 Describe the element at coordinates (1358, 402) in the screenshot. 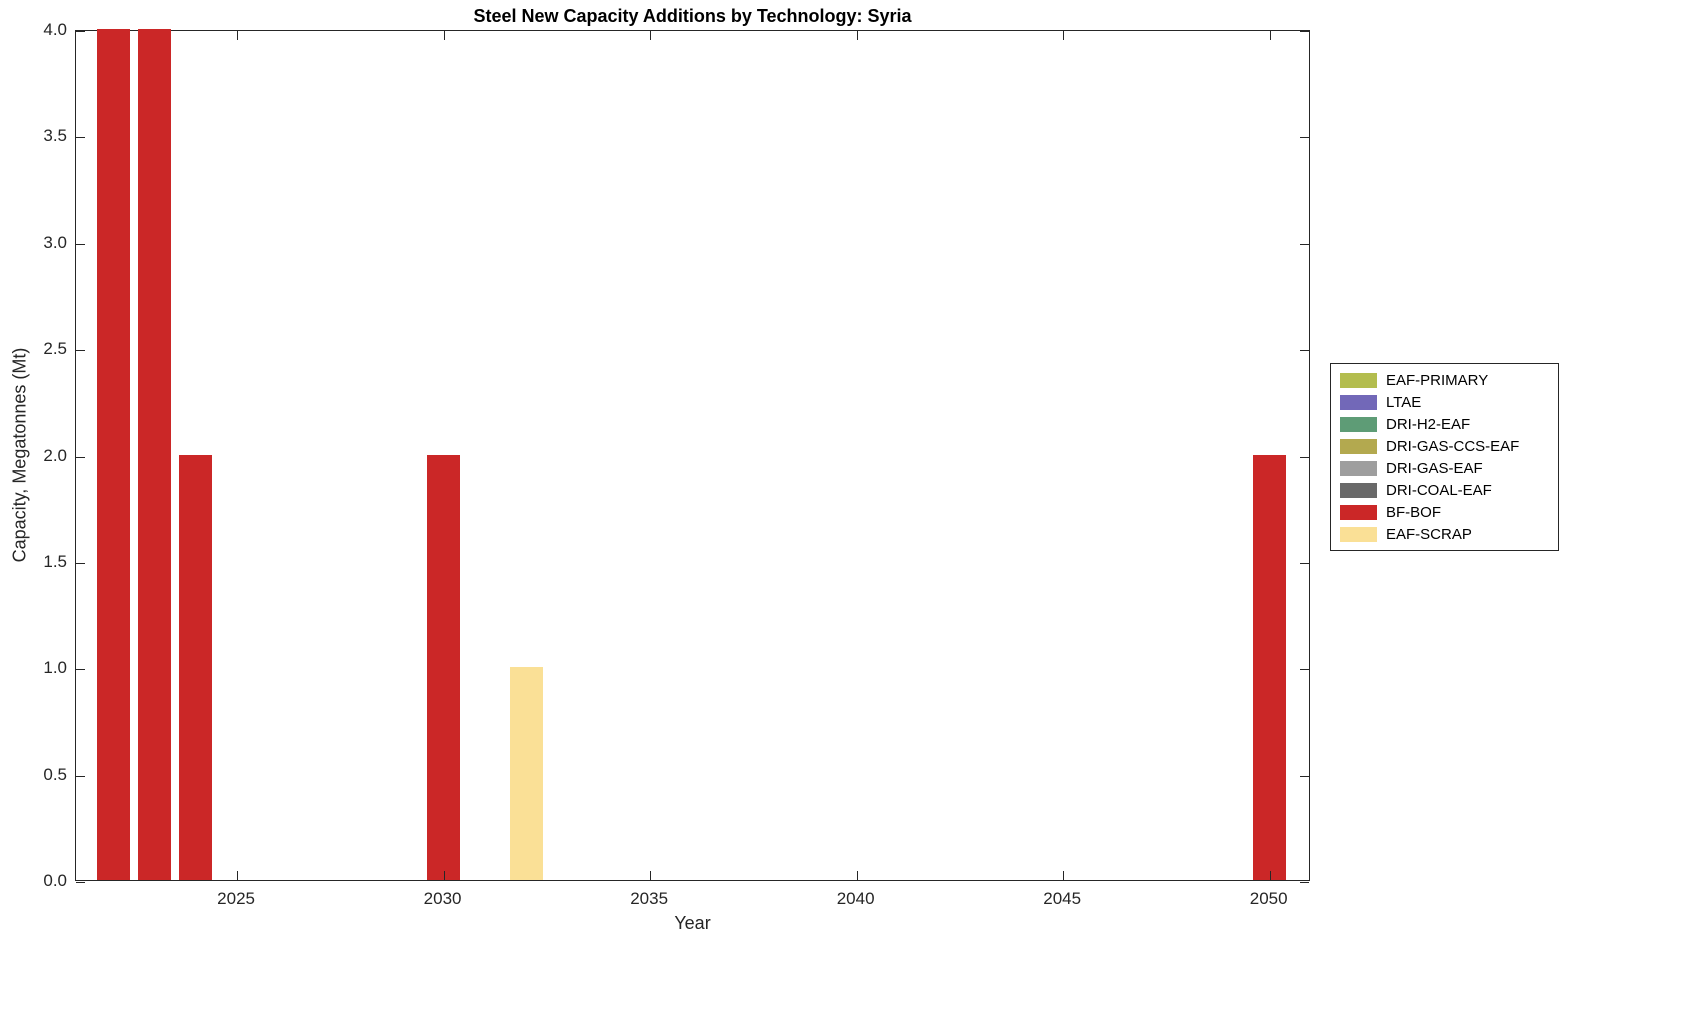

I see `legend-swatch-ltae` at that location.